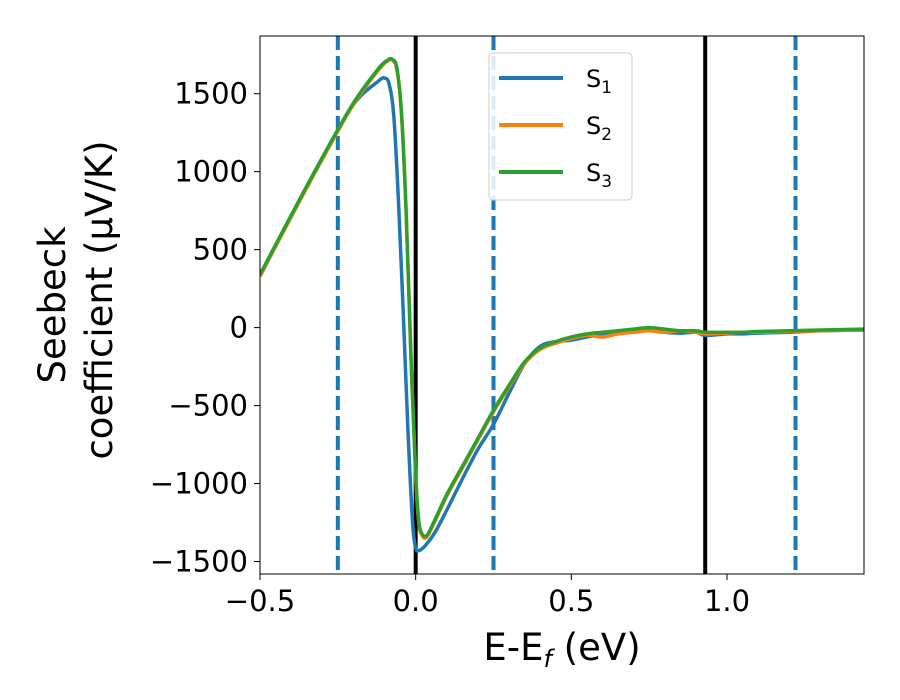 Image resolution: width=900 pixels, height=700 pixels. What do you see at coordinates (571, 601) in the screenshot?
I see `x-tick-label: 0.5` at bounding box center [571, 601].